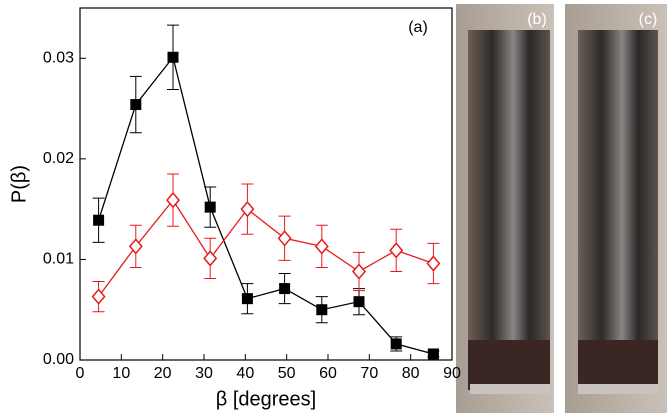  Describe the element at coordinates (648, 19) in the screenshot. I see `photo-label: (c)` at that location.